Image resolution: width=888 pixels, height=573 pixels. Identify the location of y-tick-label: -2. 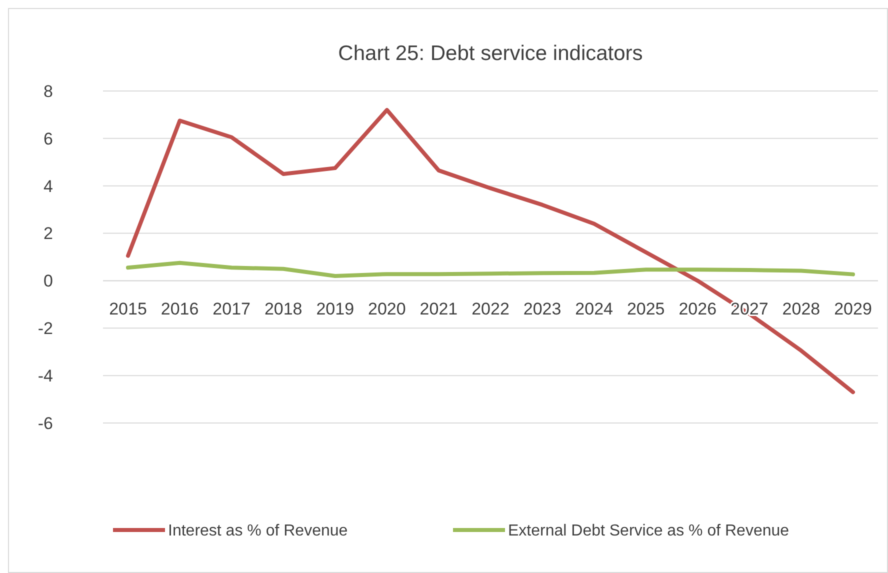
(45, 328).